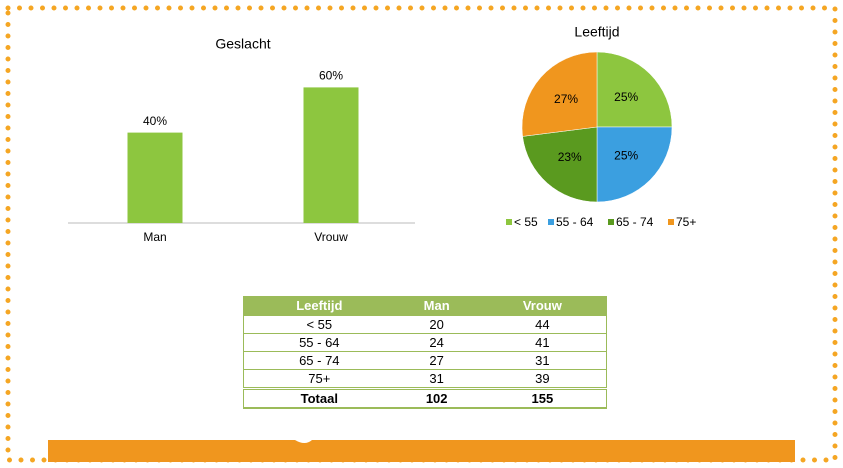 The image size is (843, 468). Describe the element at coordinates (526, 222) in the screenshot. I see `legend-label: < 55` at that location.